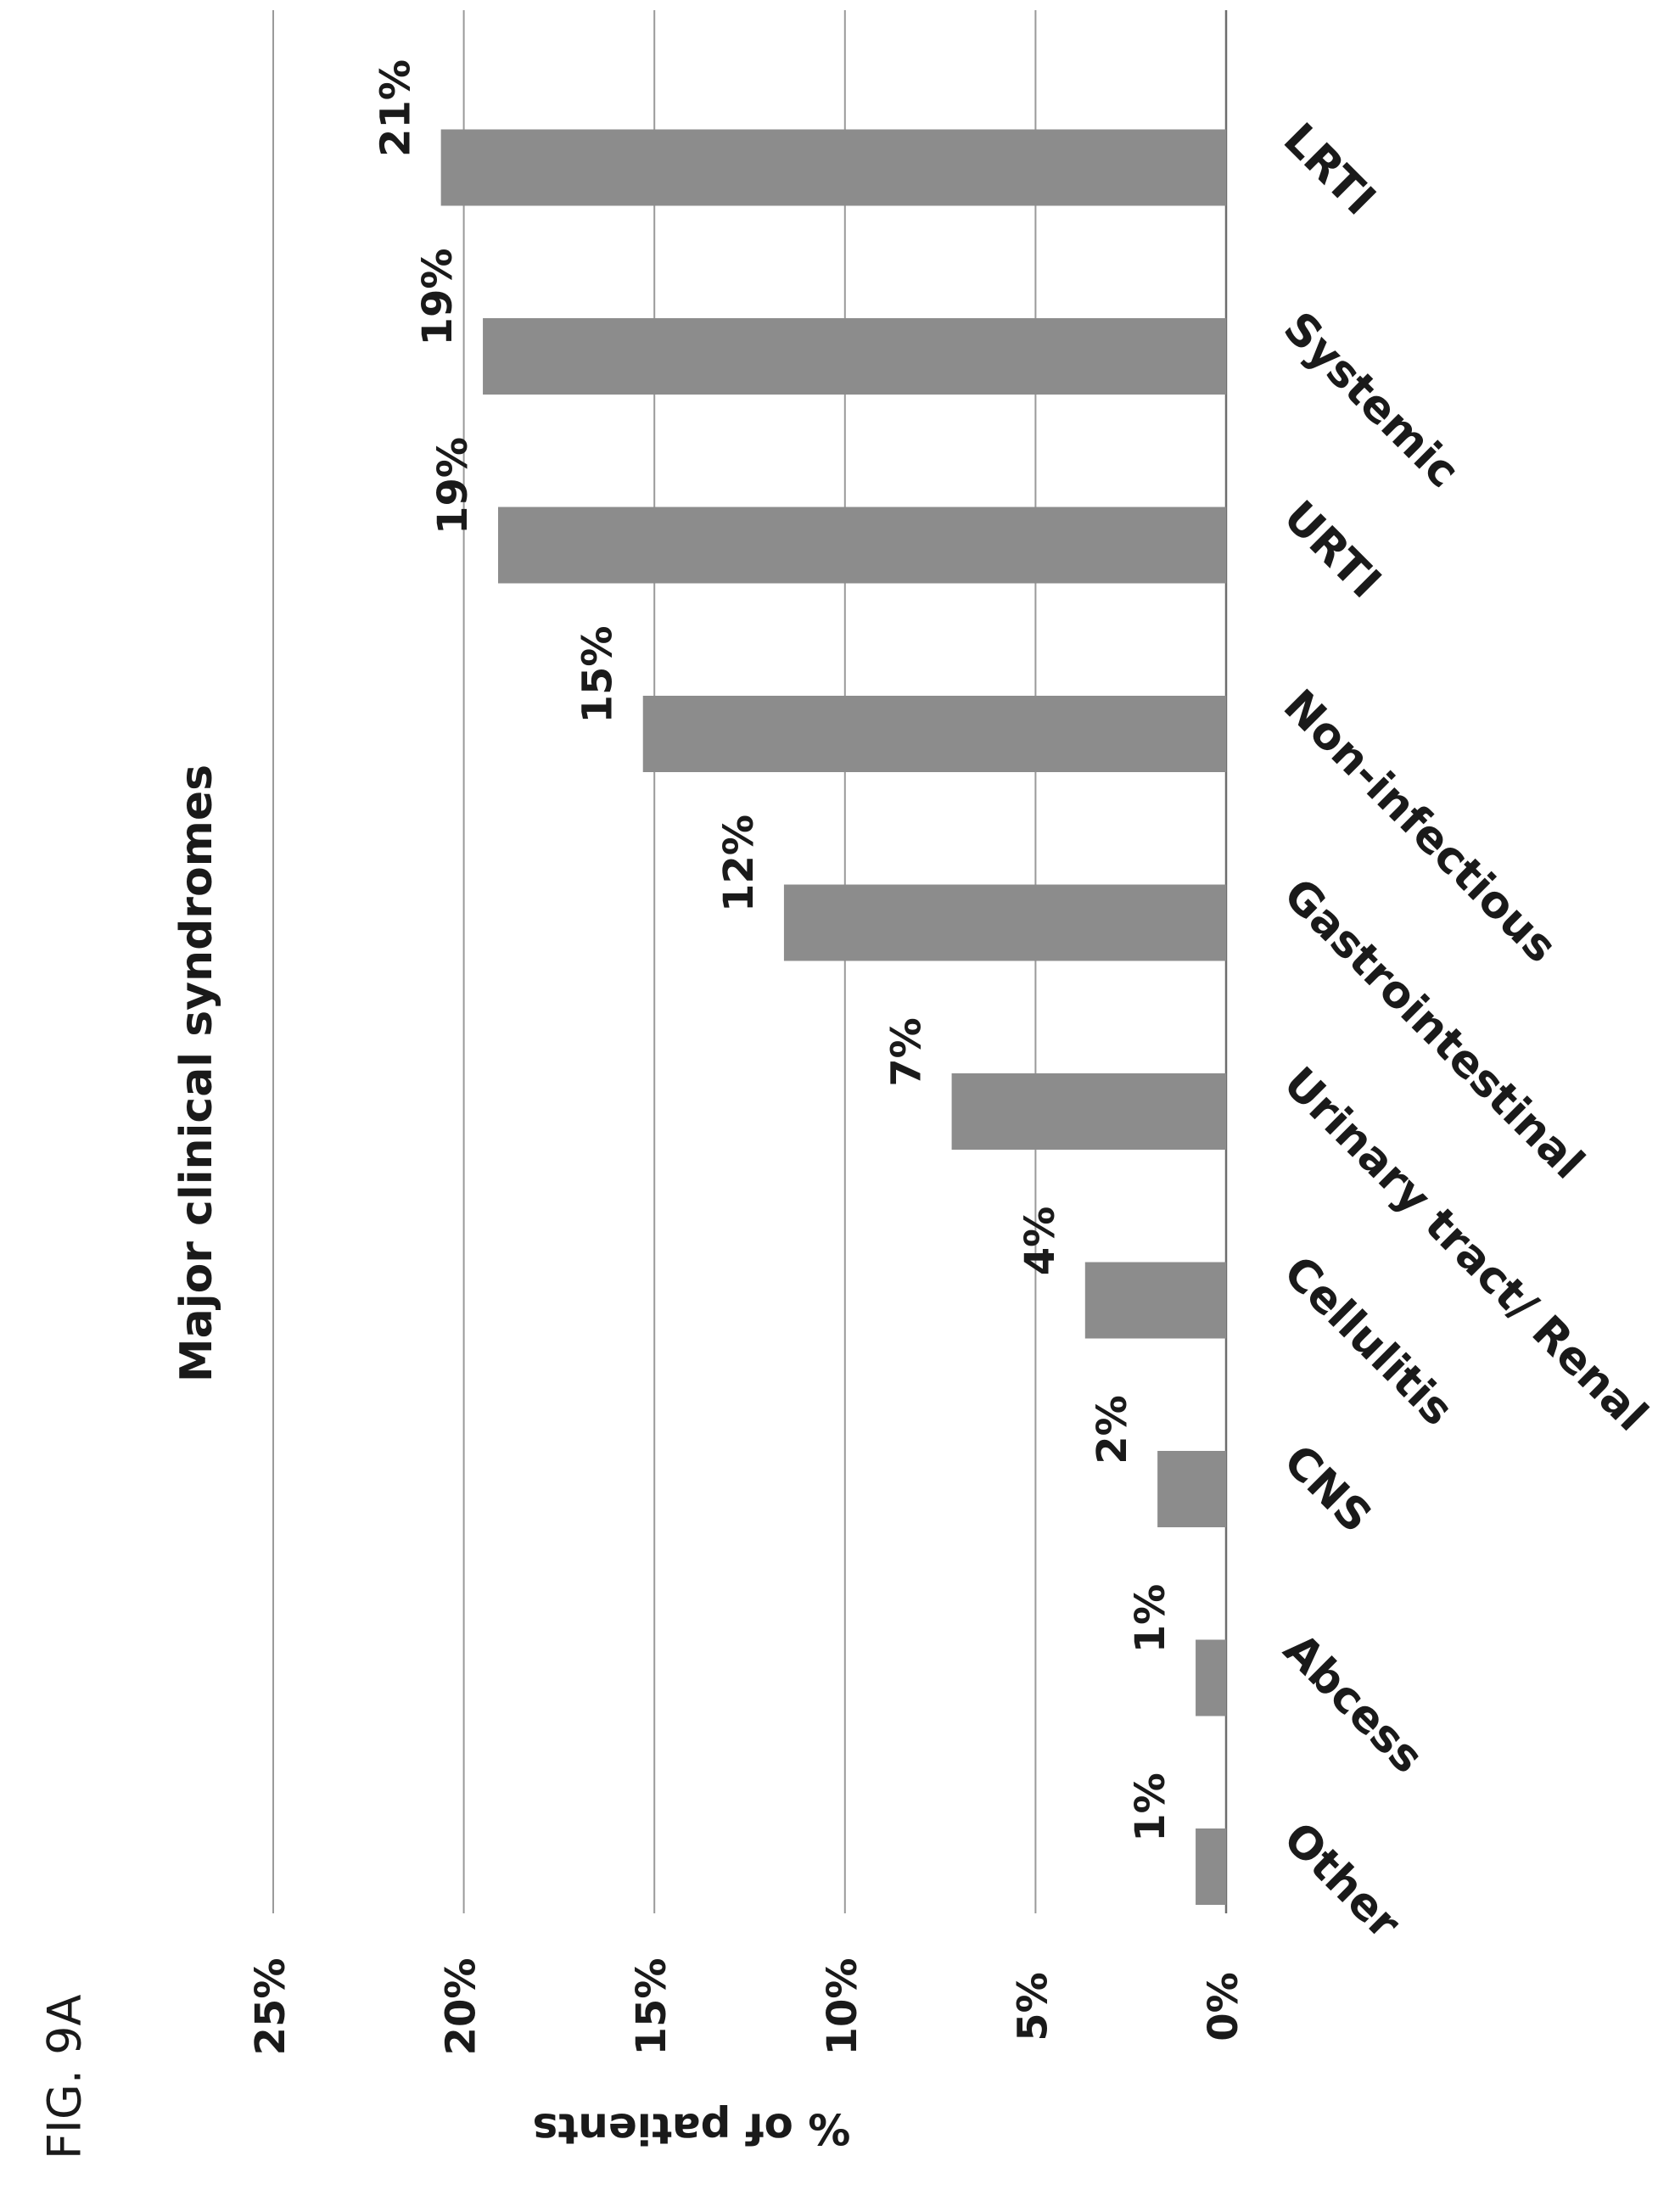 This screenshot has width=1658, height=2212. What do you see at coordinates (462, 2007) in the screenshot?
I see `y-tick-label: 20%` at bounding box center [462, 2007].